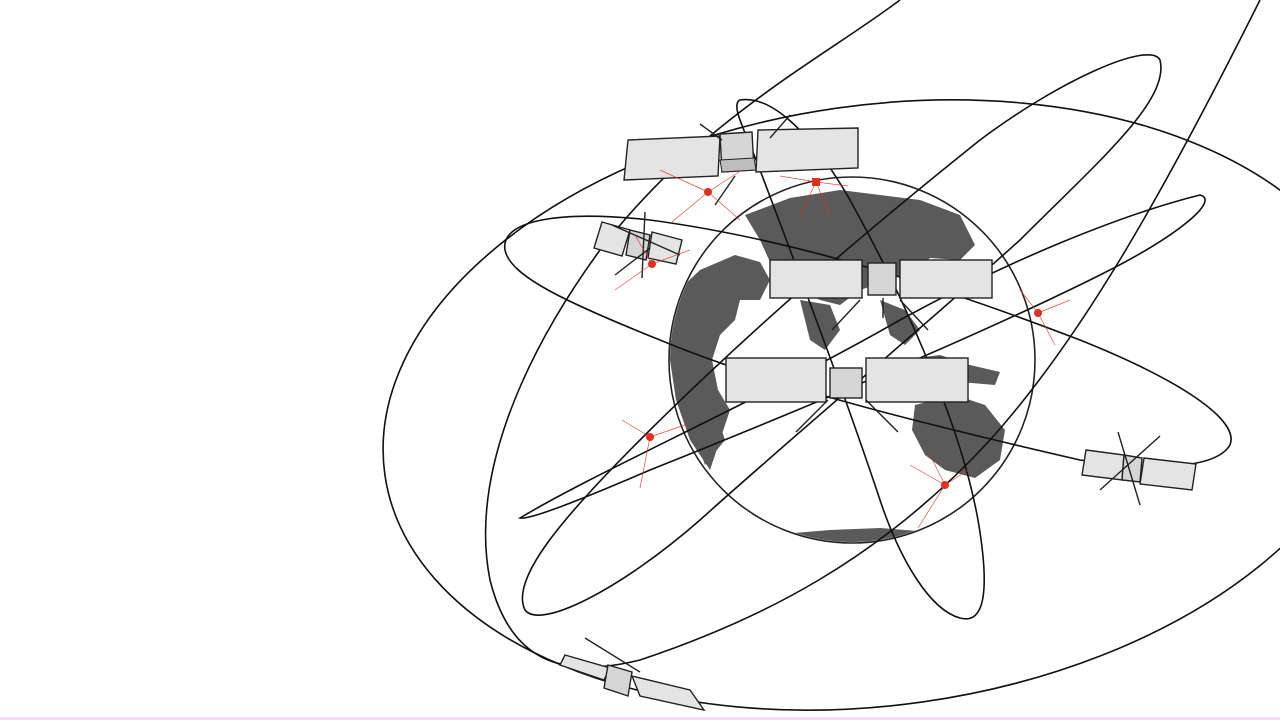 Image resolution: width=1280 pixels, height=720 pixels. Describe the element at coordinates (652, 262) in the screenshot. I see `ground-station-left` at that location.